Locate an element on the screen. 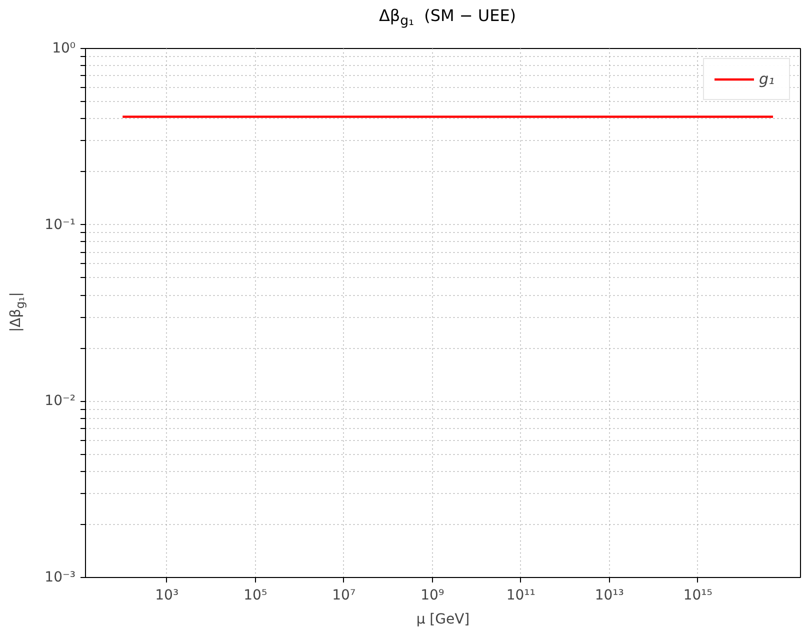  x-tick-label: 10⁵ is located at coordinates (256, 596).